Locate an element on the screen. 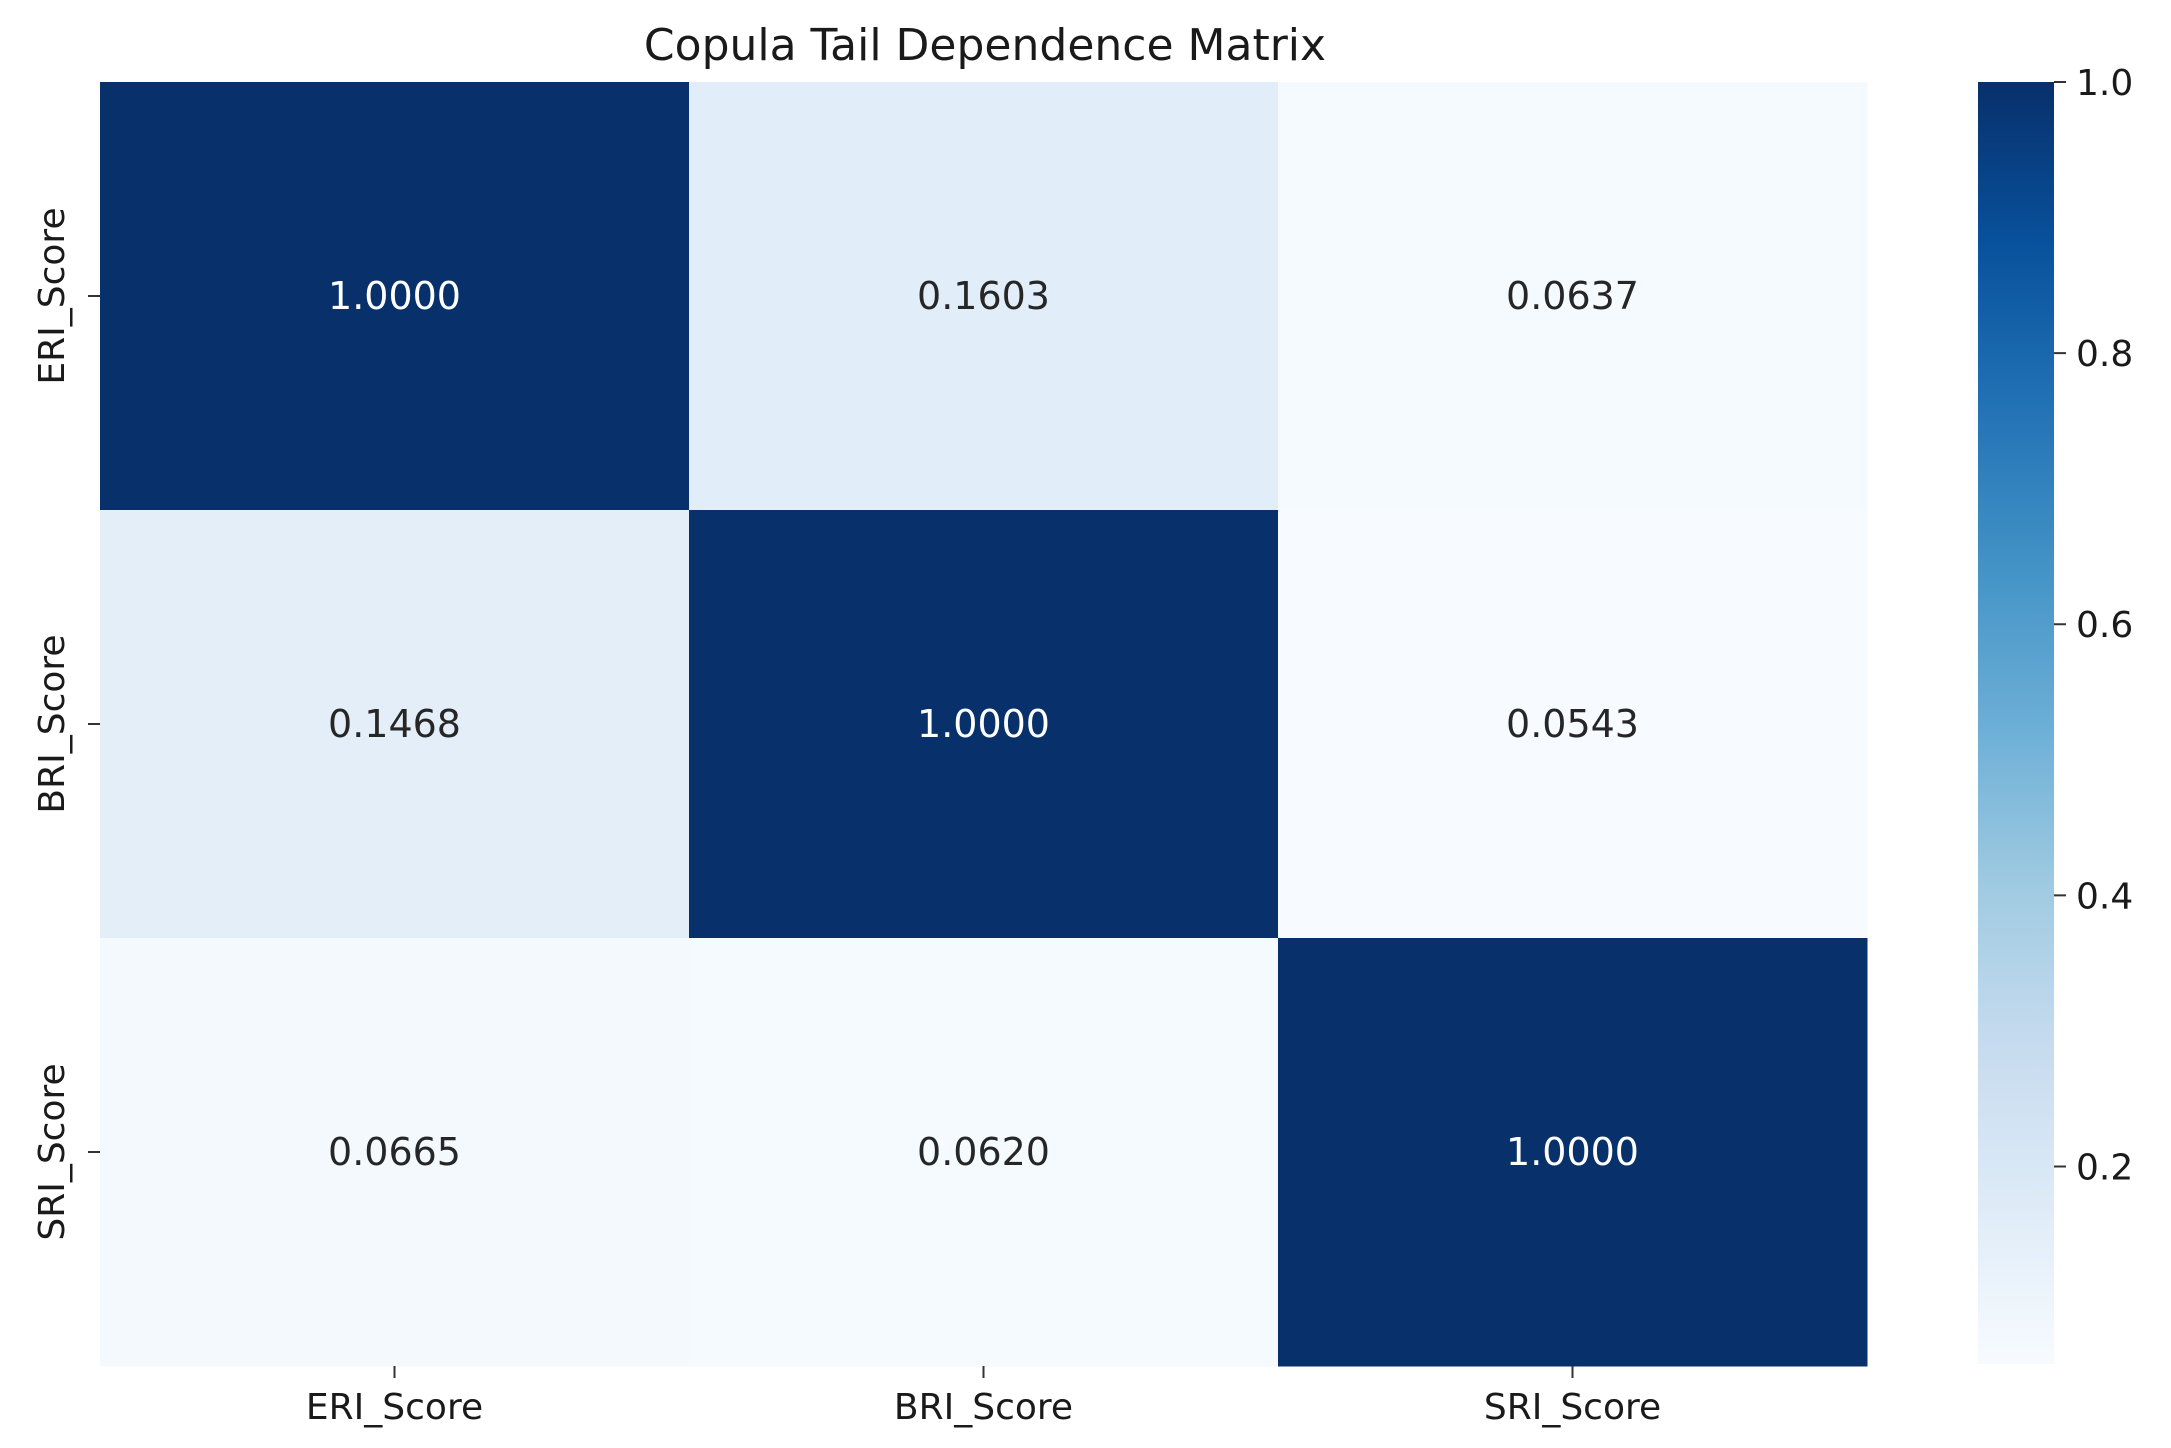 This screenshot has width=2171, height=1448. y-axis: ERI_Score BRI_Score SRI_Score is located at coordinates (66, 724).